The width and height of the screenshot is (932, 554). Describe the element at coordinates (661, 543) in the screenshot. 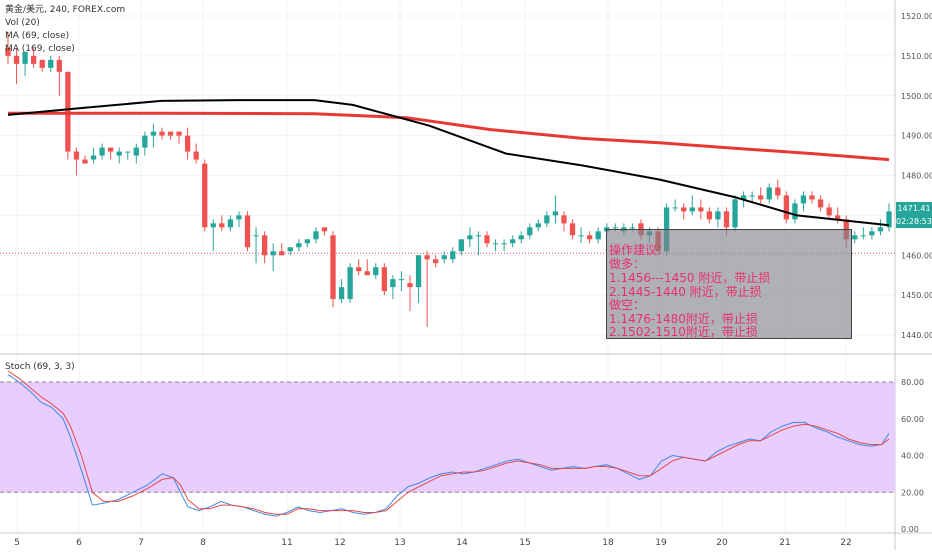

I see `date-tick-label: 19` at that location.